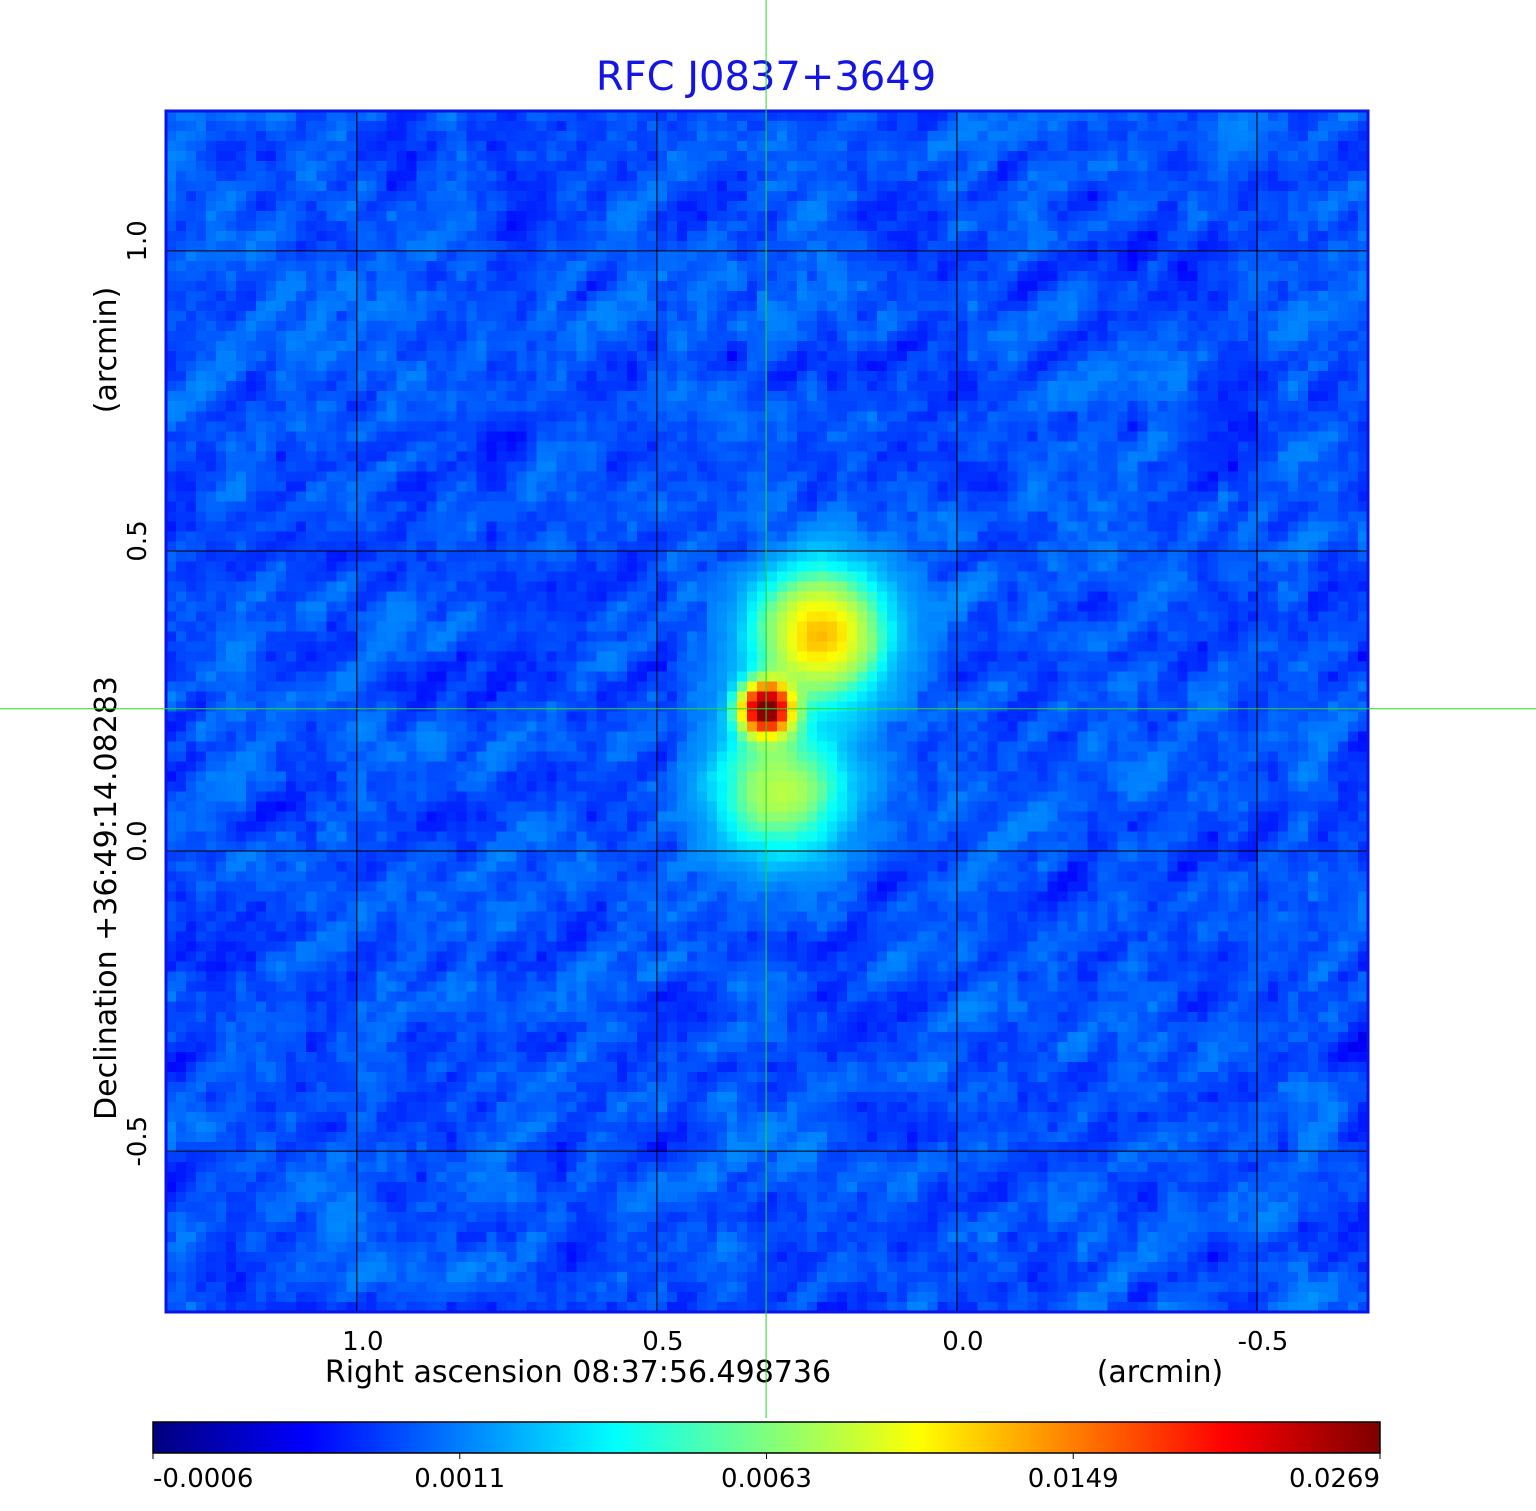 The width and height of the screenshot is (1536, 1511). I want to click on colorbar-frame, so click(766, 1437).